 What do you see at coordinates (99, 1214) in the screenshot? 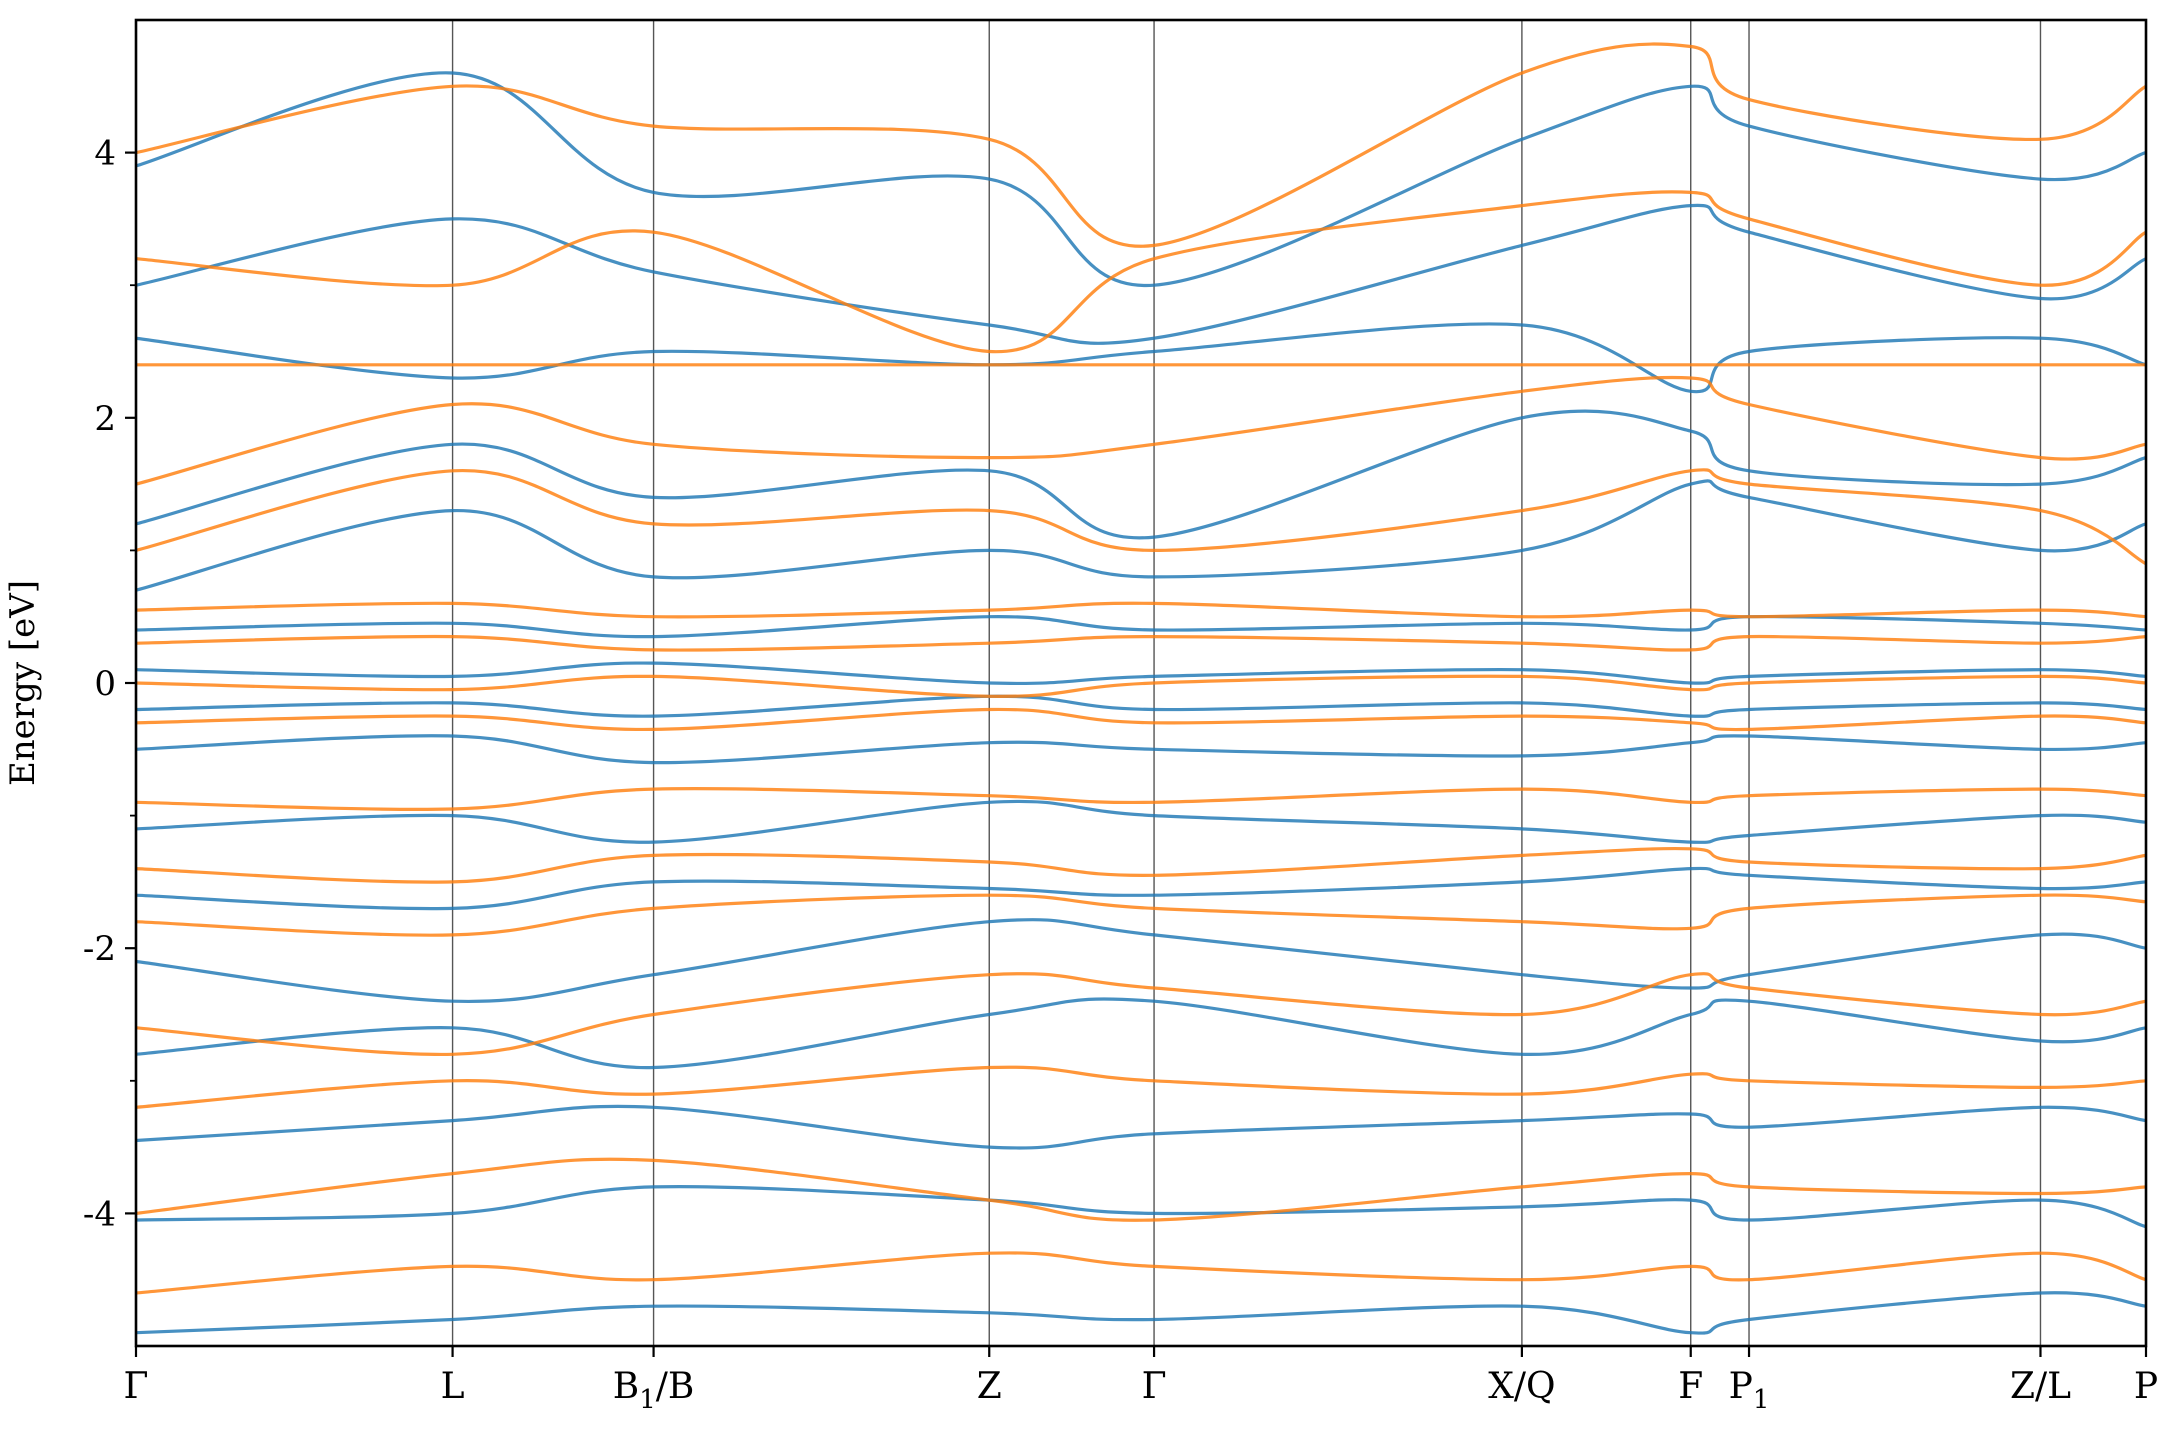
I see `y-tick-label: -4` at bounding box center [99, 1214].